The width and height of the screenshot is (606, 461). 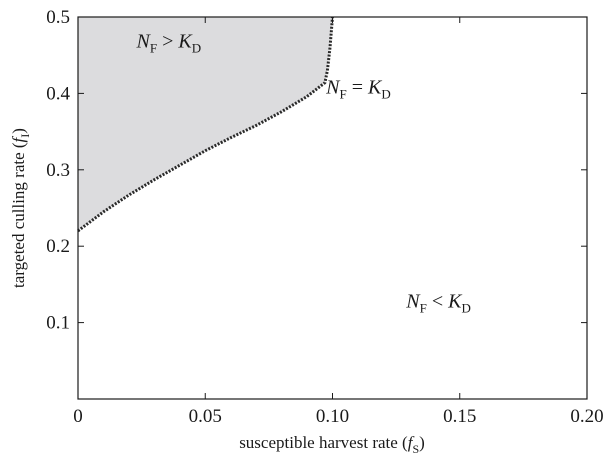 I want to click on x-tick-label: 0.05, so click(x=205, y=416).